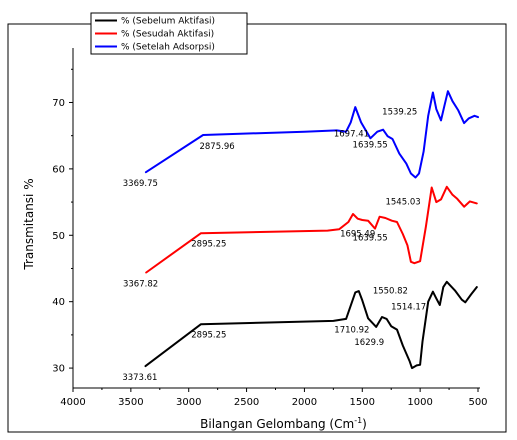 The width and height of the screenshot is (517, 440). Describe the element at coordinates (58, 236) in the screenshot. I see `y-tick-label: 50` at that location.